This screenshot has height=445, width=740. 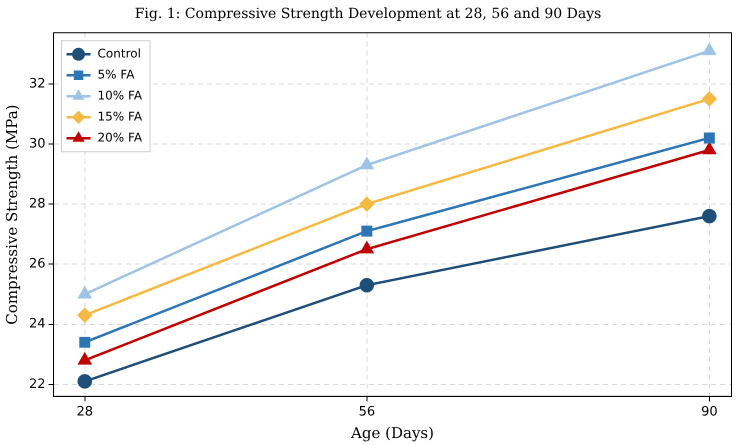 I want to click on legend-label: 20% FA, so click(x=120, y=137).